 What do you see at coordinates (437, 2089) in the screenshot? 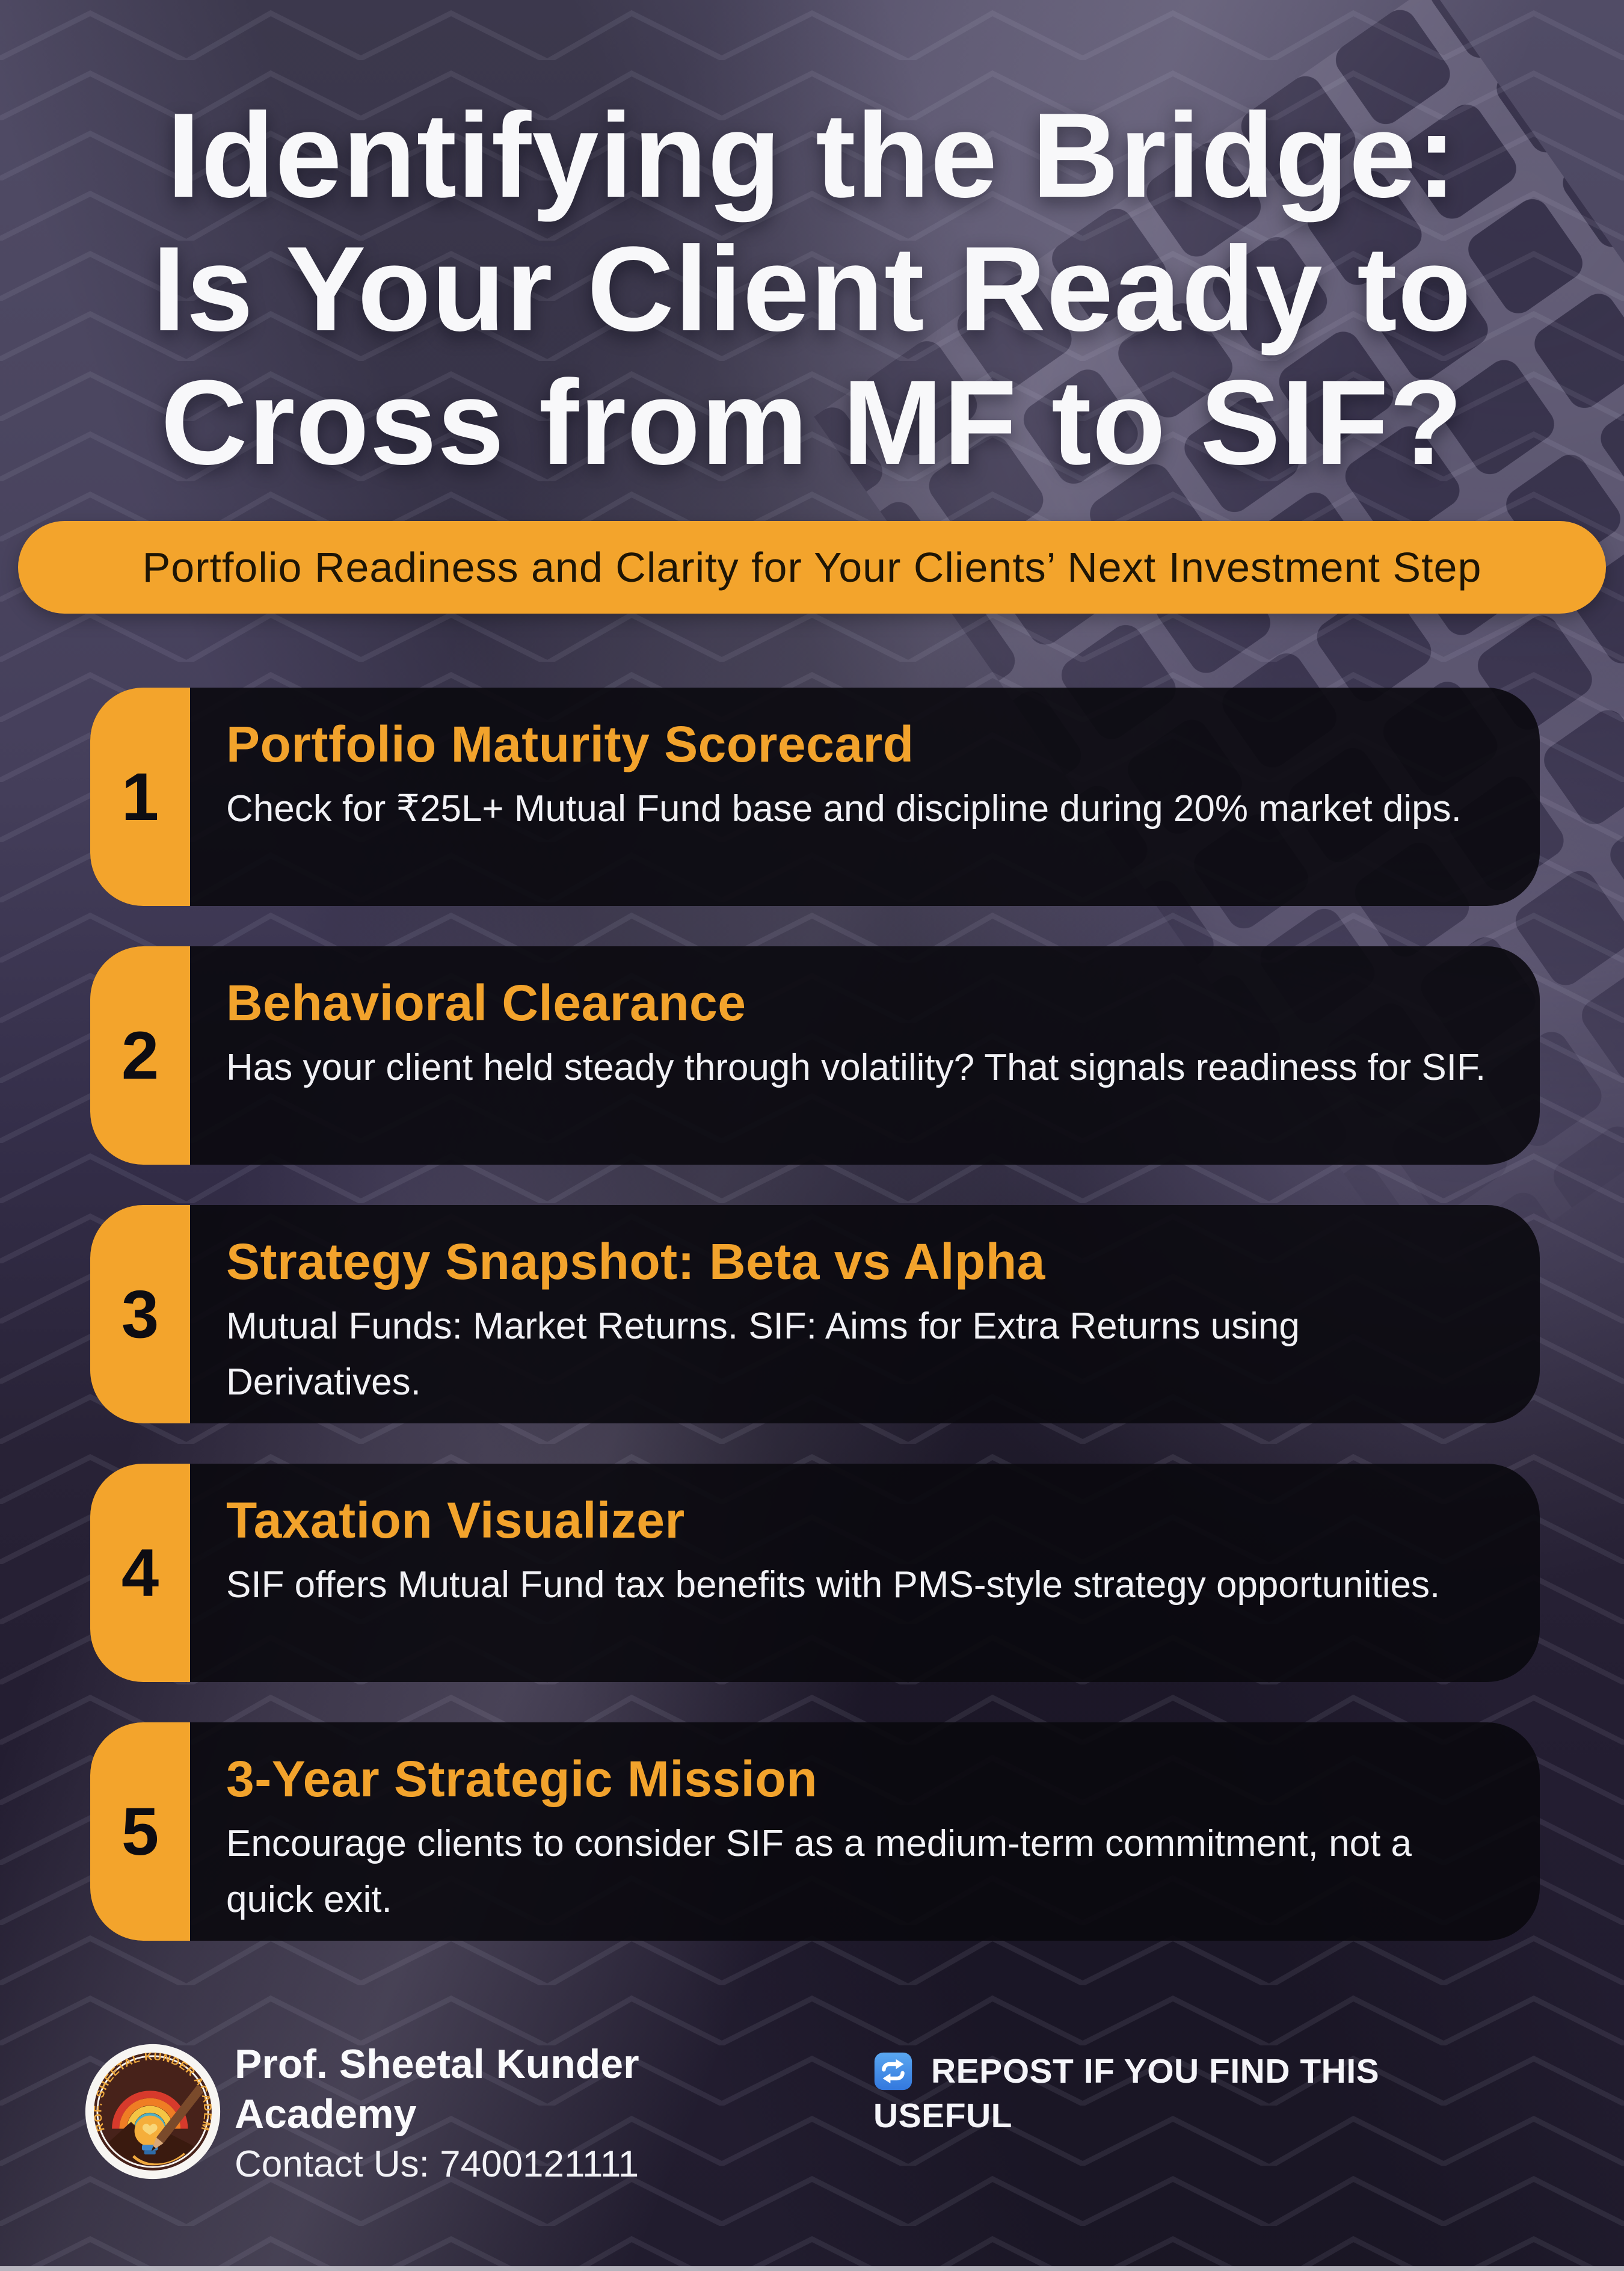
I see `brand-name: Prof. Sheetal Kunder Academy` at bounding box center [437, 2089].